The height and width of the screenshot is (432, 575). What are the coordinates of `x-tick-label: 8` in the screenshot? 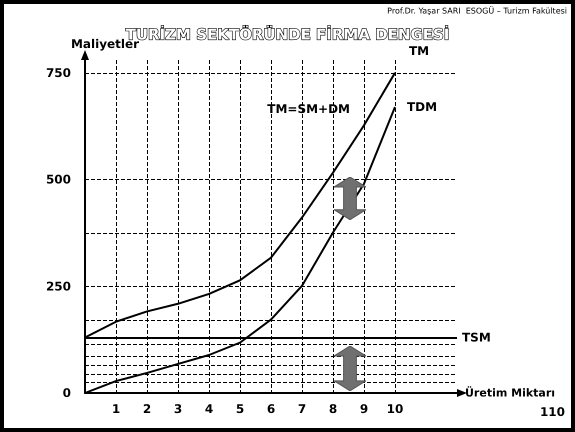 It's located at (333, 409).